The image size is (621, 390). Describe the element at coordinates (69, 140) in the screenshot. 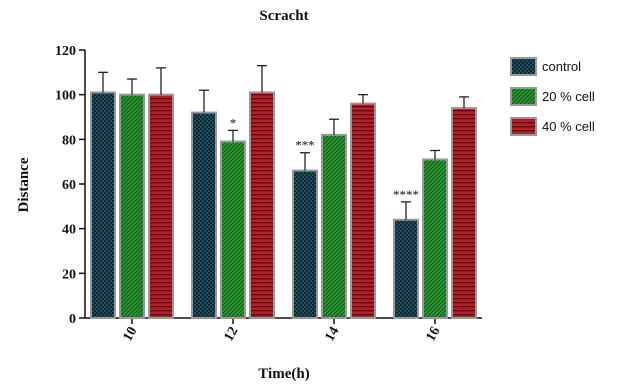

I see `y-tick-label: 80` at that location.